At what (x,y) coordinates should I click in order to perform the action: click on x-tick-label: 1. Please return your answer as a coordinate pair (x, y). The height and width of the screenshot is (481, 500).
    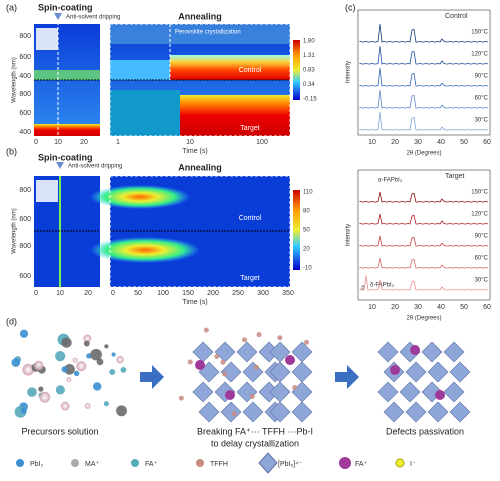
    Looking at the image, I should click on (118, 142).